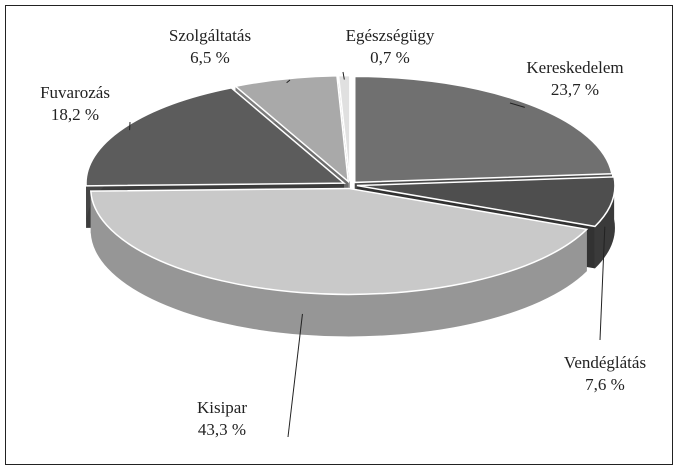 The width and height of the screenshot is (679, 471). I want to click on value-label: 18,2 %, so click(75, 114).